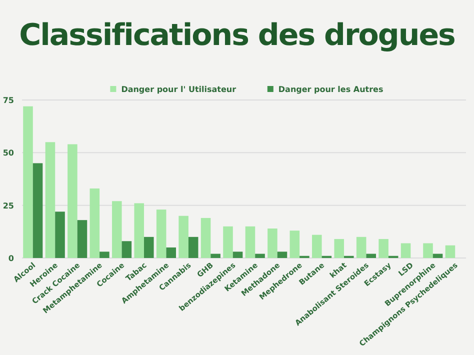 The image size is (474, 355). What do you see at coordinates (8, 153) in the screenshot?
I see `y-tick-label: 50` at bounding box center [8, 153].